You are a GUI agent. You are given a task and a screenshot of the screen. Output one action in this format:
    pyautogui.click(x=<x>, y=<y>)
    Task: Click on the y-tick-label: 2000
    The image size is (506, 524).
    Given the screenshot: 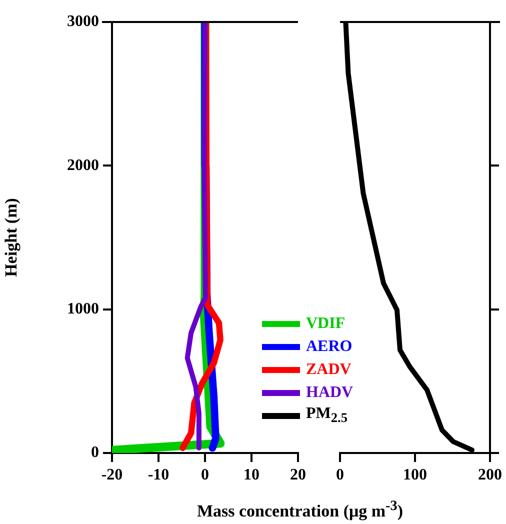 What is the action you would take?
    pyautogui.click(x=83, y=165)
    